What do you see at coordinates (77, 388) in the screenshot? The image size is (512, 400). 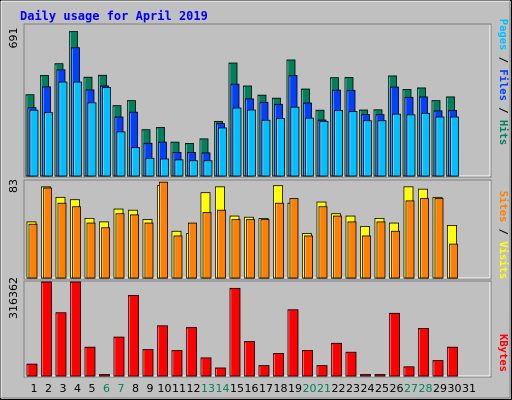 I see `x-tick-day-4: 4` at bounding box center [77, 388].